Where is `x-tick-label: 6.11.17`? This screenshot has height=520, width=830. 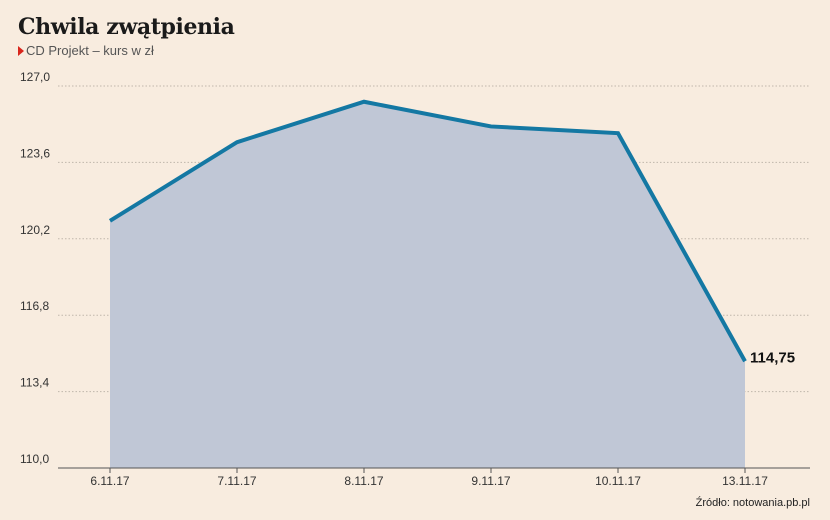
x-tick-label: 6.11.17 is located at coordinates (109, 481).